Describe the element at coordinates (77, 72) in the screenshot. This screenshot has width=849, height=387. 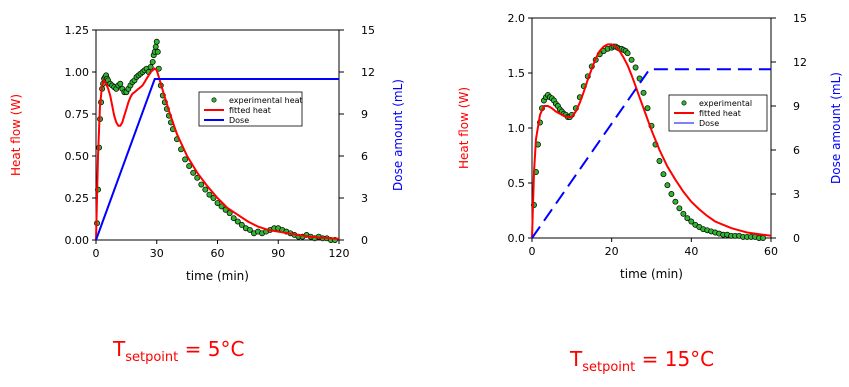
I see `y-tick-label: 1.00` at that location.